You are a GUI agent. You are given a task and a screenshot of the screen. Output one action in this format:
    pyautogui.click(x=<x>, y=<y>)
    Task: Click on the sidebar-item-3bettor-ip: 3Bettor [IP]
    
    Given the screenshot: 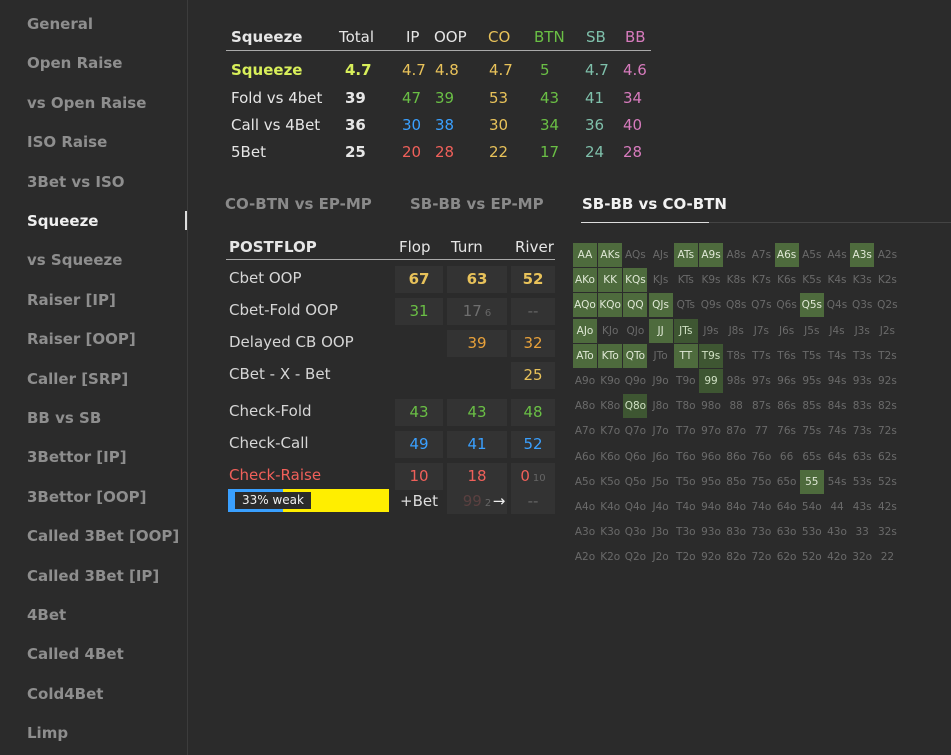 What is the action you would take?
    pyautogui.click(x=77, y=457)
    